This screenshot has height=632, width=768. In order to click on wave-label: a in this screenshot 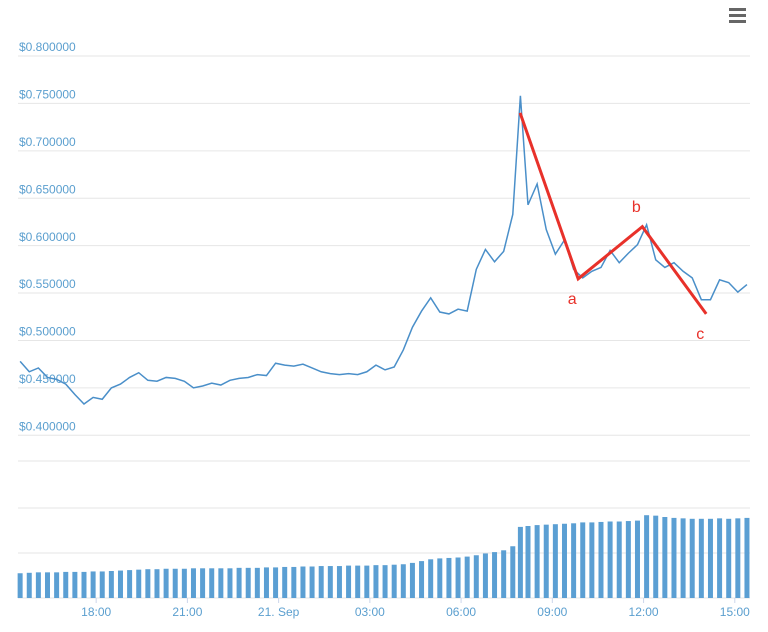, I will do `click(572, 299)`.